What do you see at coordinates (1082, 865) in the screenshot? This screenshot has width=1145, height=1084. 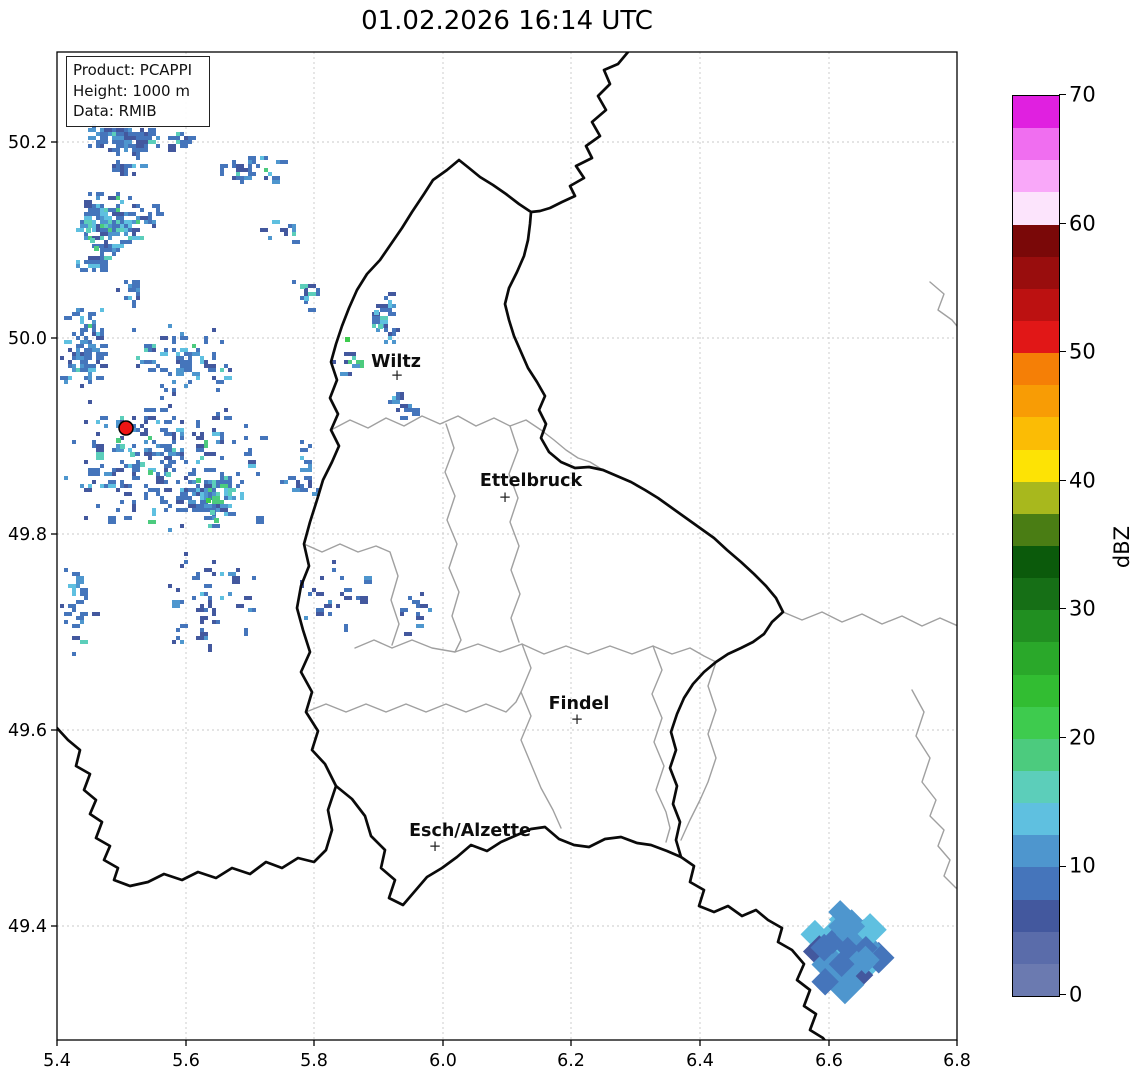 I see `colorbar-tick-label: 10` at bounding box center [1082, 865].